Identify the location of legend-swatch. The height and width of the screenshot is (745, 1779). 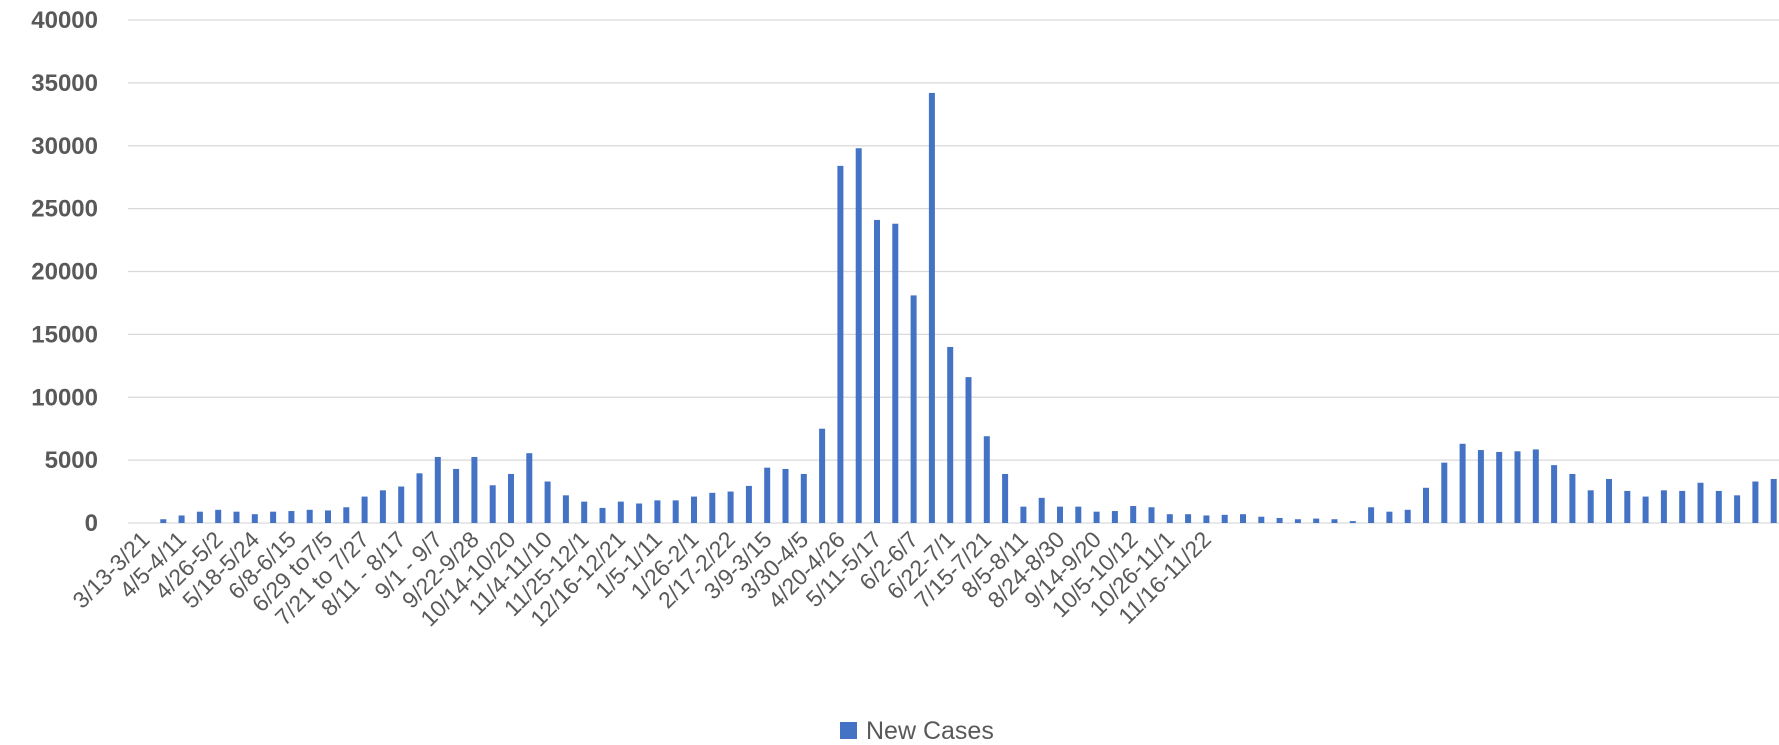
(848, 730).